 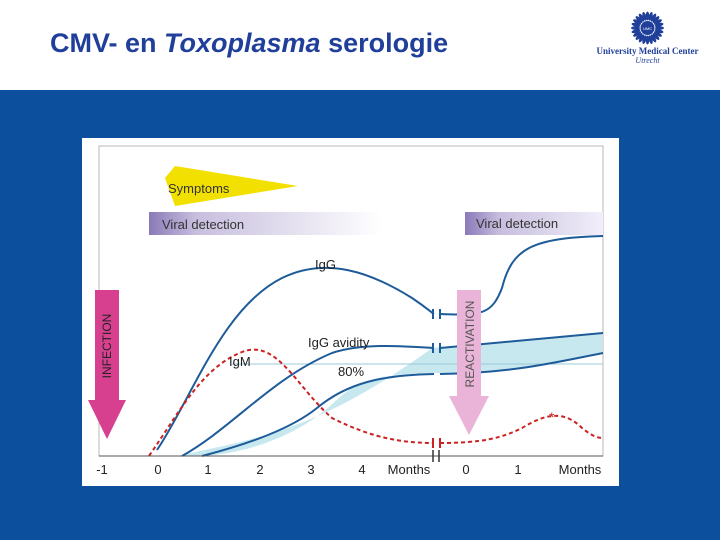 I want to click on x-tick-label: 3, so click(x=310, y=469).